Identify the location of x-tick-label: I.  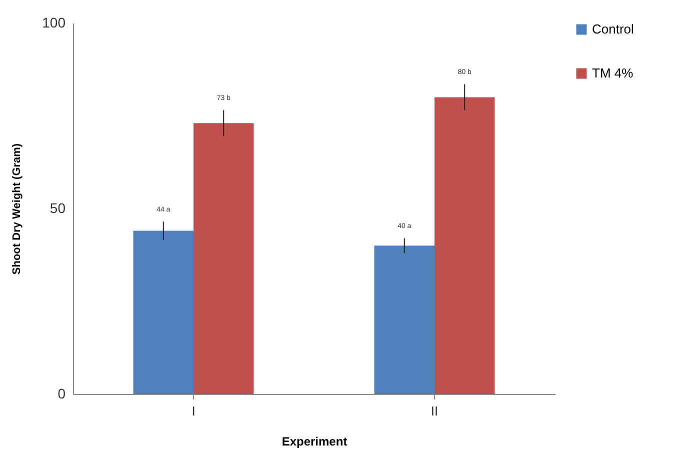
(194, 411).